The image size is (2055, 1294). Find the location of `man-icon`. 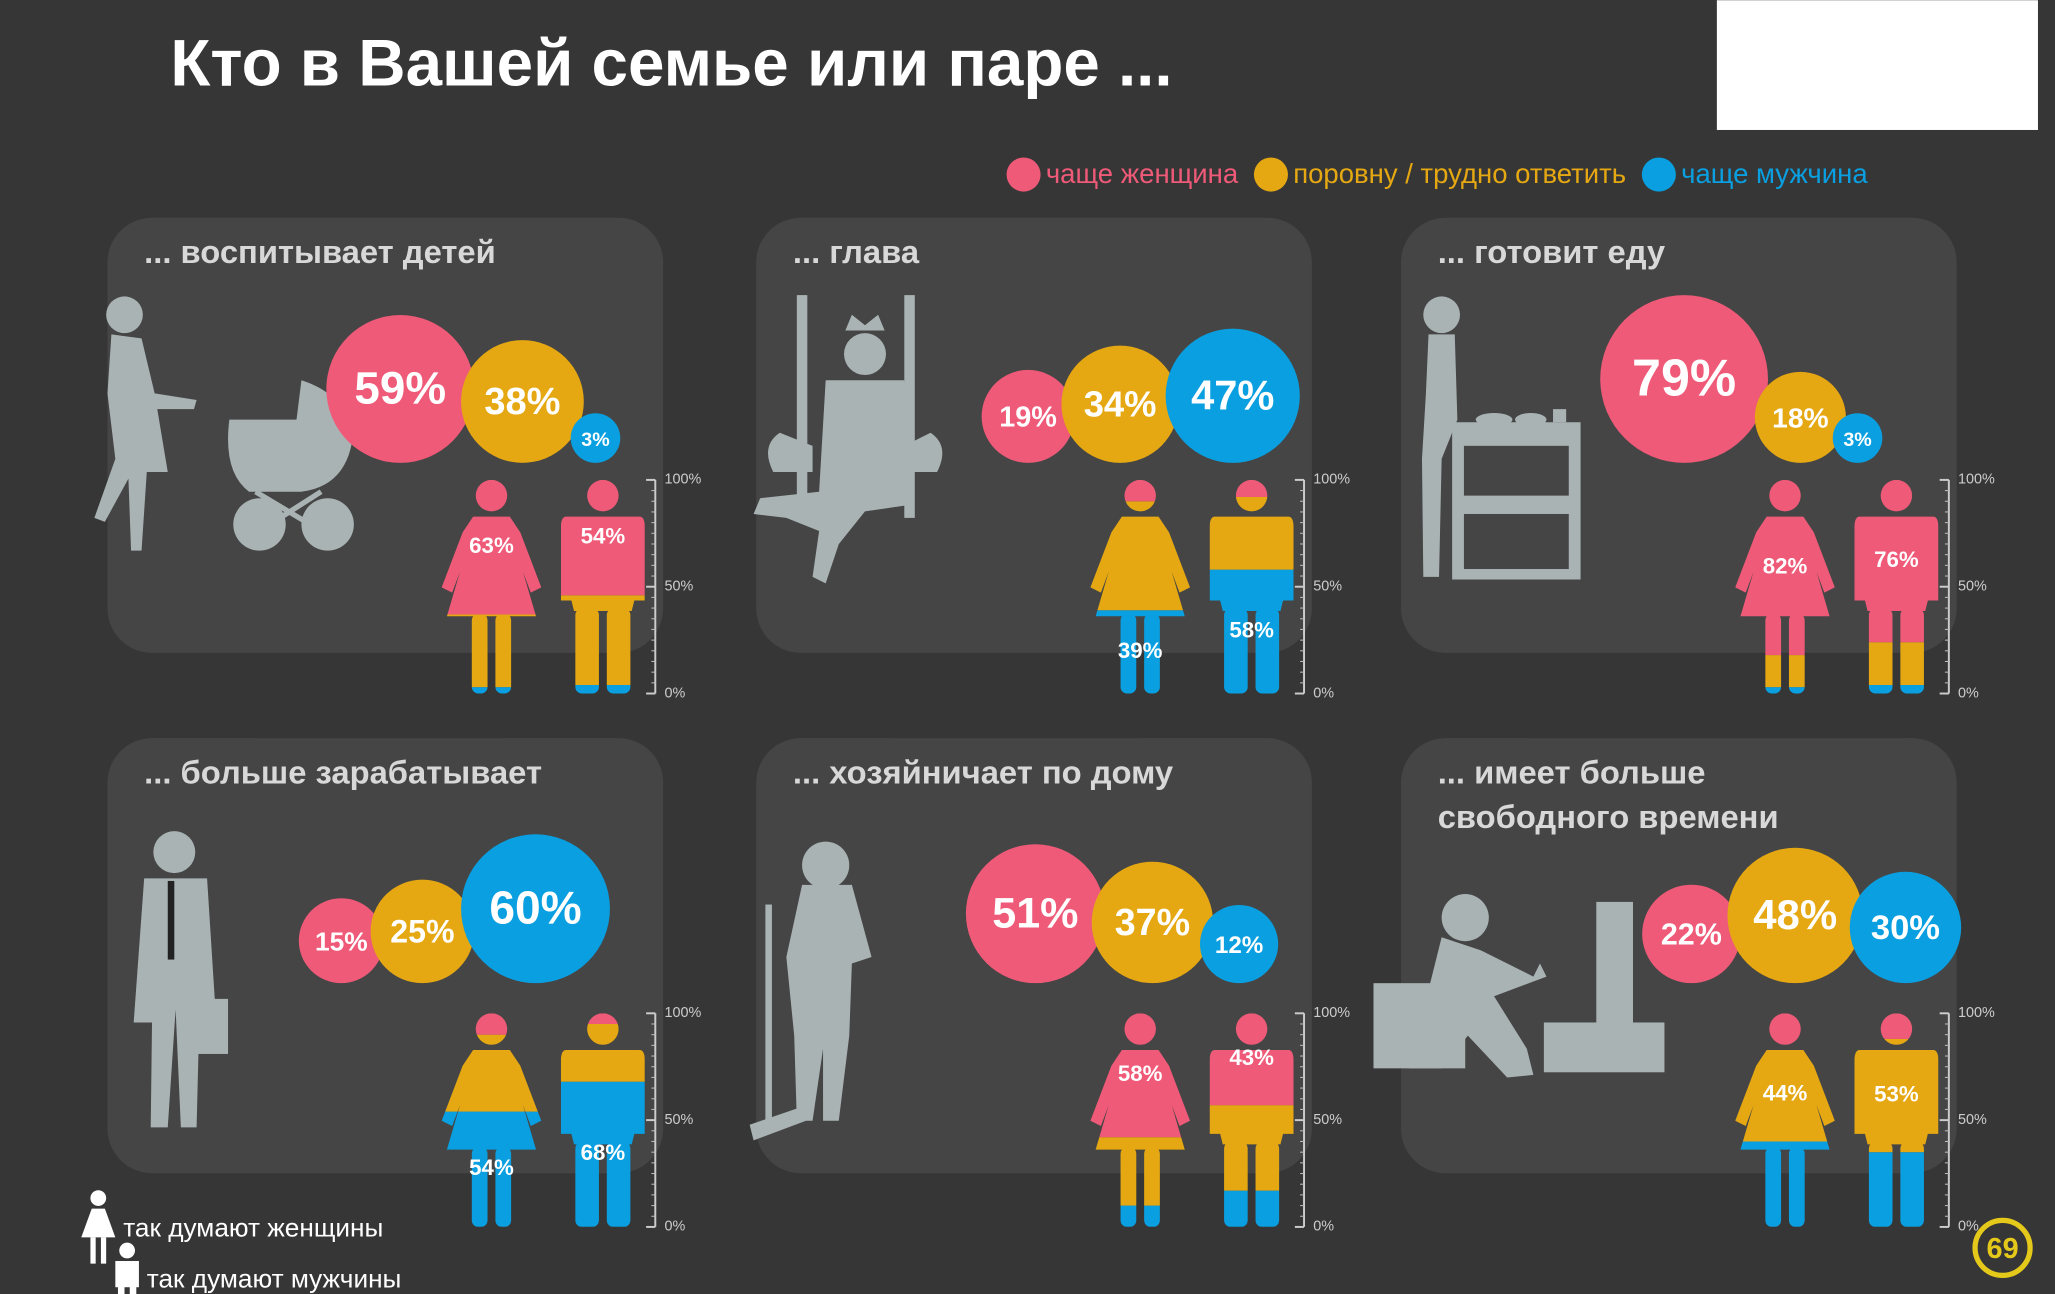

man-icon is located at coordinates (127, 1268).